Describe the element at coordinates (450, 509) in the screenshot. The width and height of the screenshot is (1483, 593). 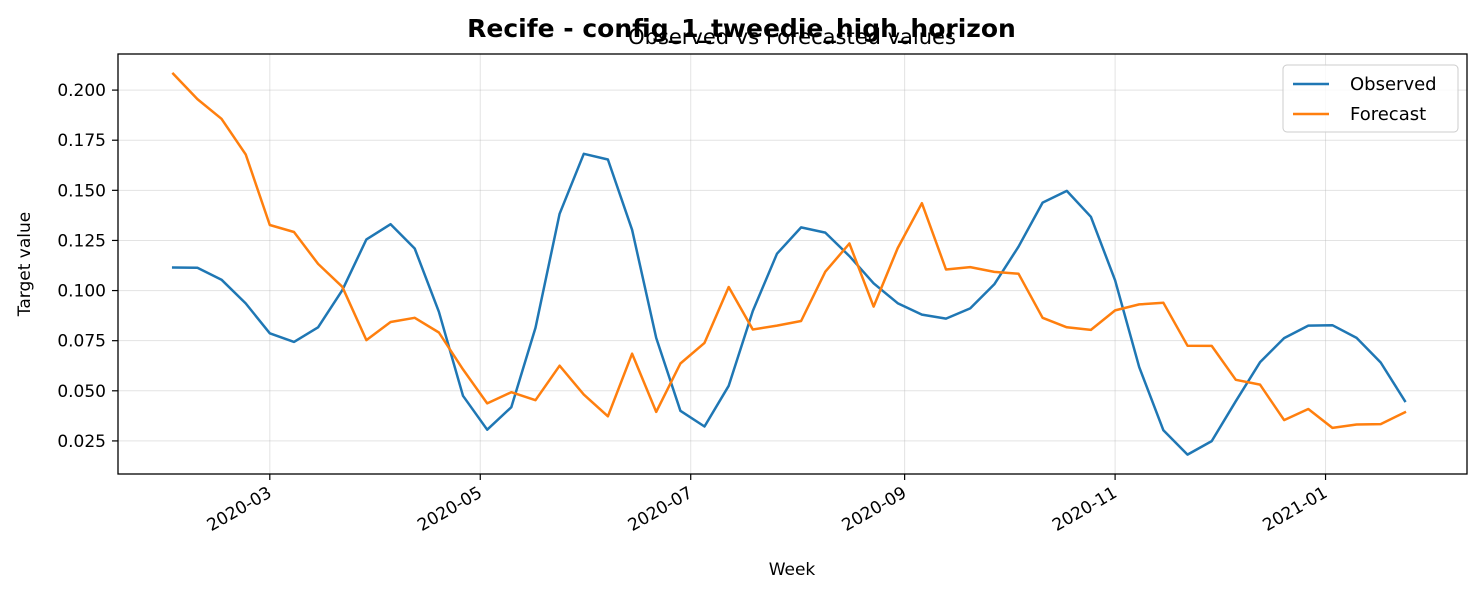
I see `x-tick-label: 2020-05` at that location.